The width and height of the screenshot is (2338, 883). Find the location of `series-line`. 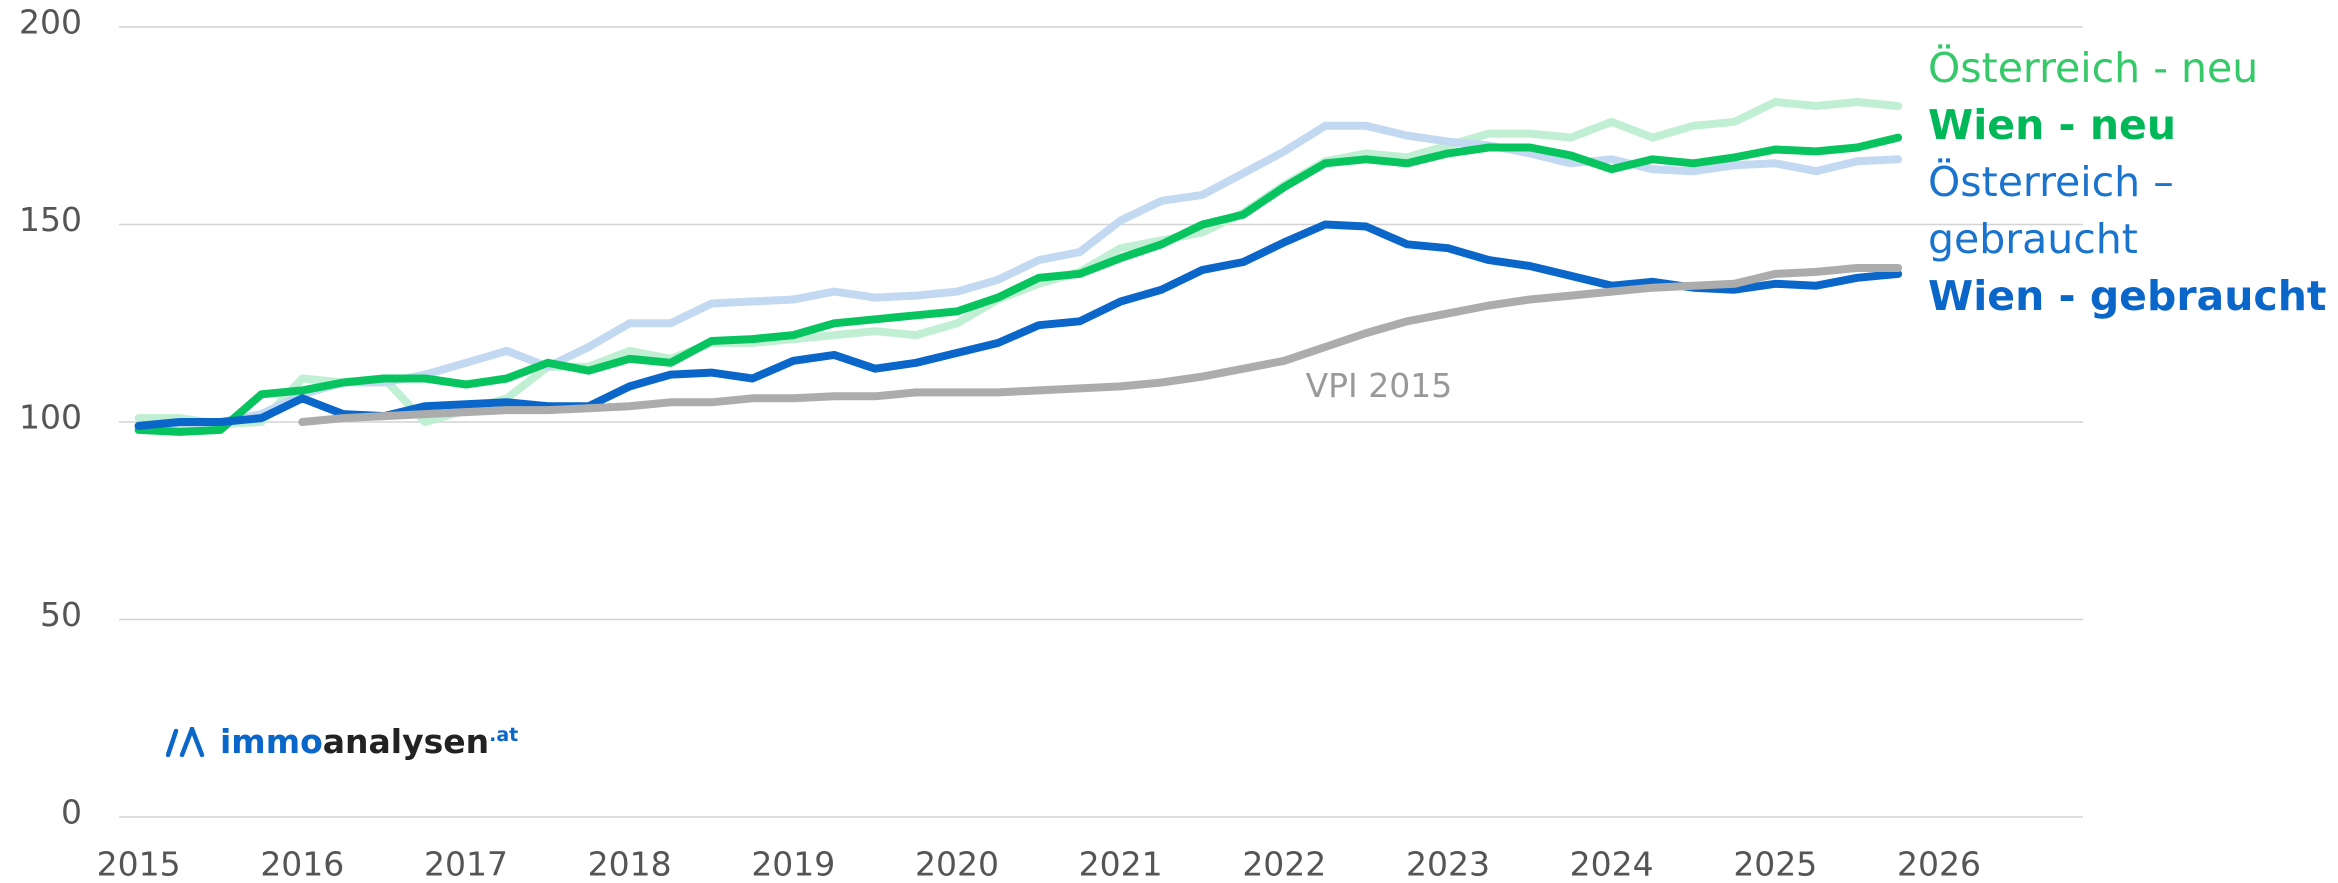

series-line is located at coordinates (1100, 345).